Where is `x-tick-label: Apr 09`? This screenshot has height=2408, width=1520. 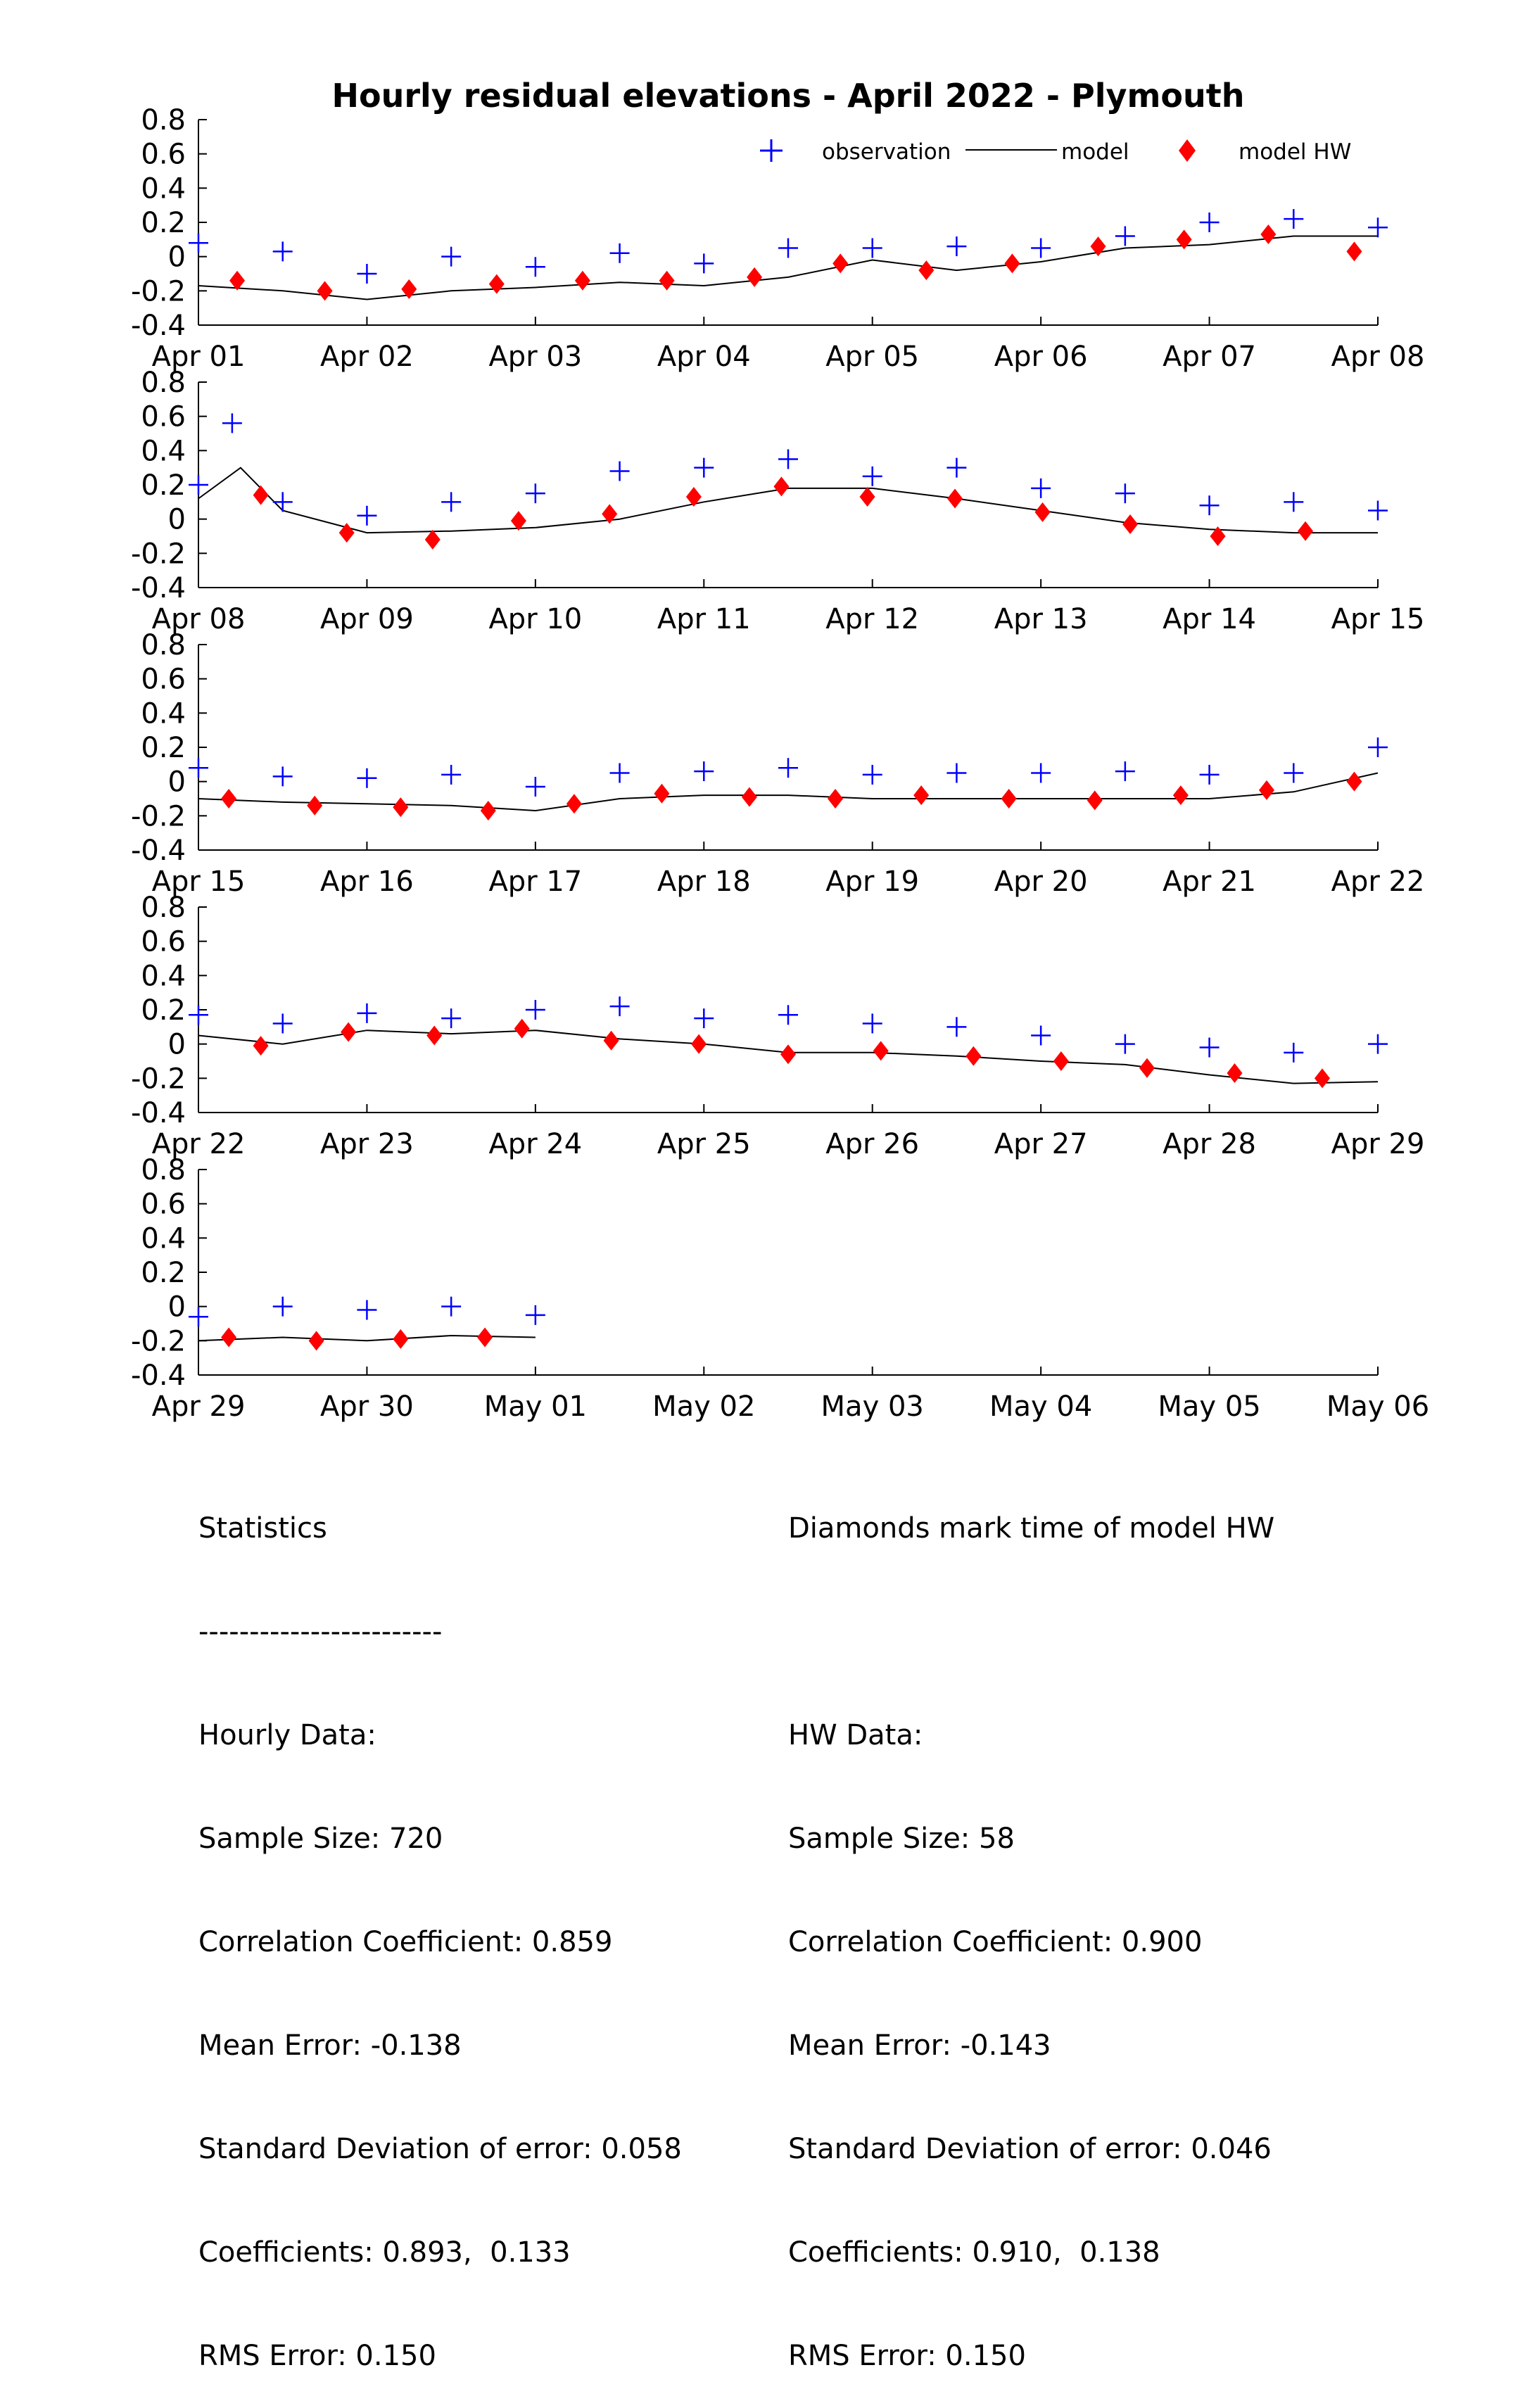 x-tick-label: Apr 09 is located at coordinates (367, 619).